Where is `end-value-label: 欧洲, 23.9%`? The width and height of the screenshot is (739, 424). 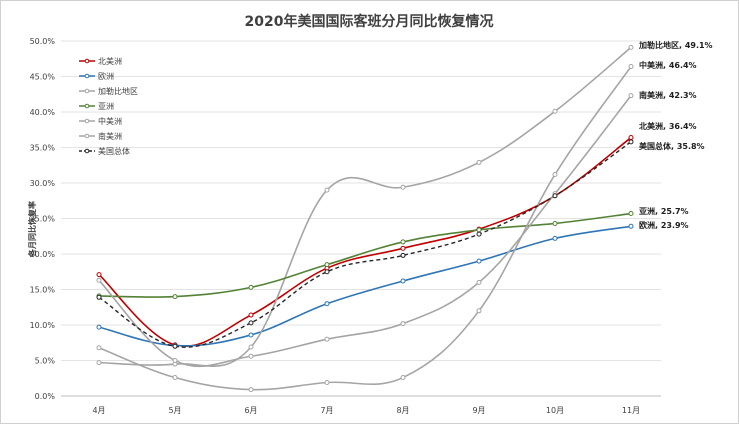 end-value-label: 欧洲, 23.9% is located at coordinates (664, 225).